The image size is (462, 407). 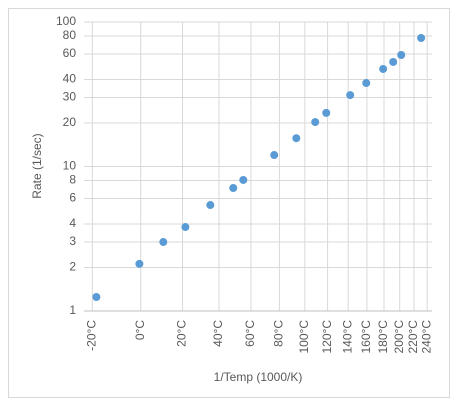 I want to click on y-tick-label: 80, so click(x=70, y=35).